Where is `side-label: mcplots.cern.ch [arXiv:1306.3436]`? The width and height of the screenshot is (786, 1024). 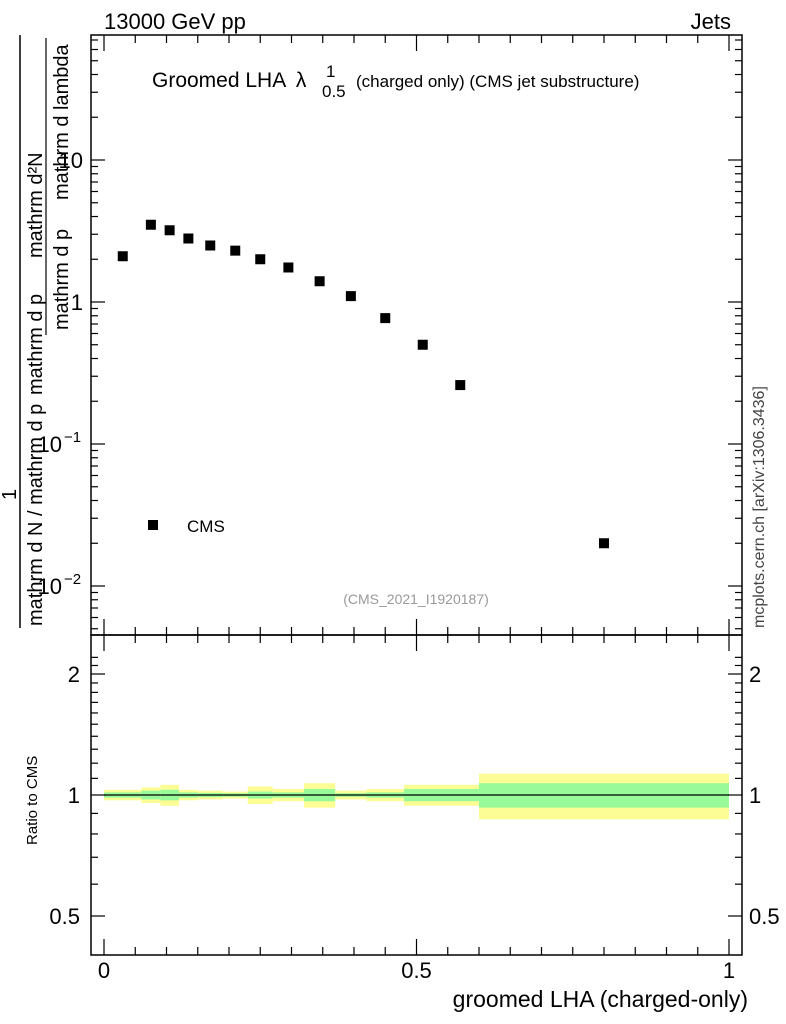
side-label: mcplots.cern.ch [arXiv:1306.3436] is located at coordinates (759, 507).